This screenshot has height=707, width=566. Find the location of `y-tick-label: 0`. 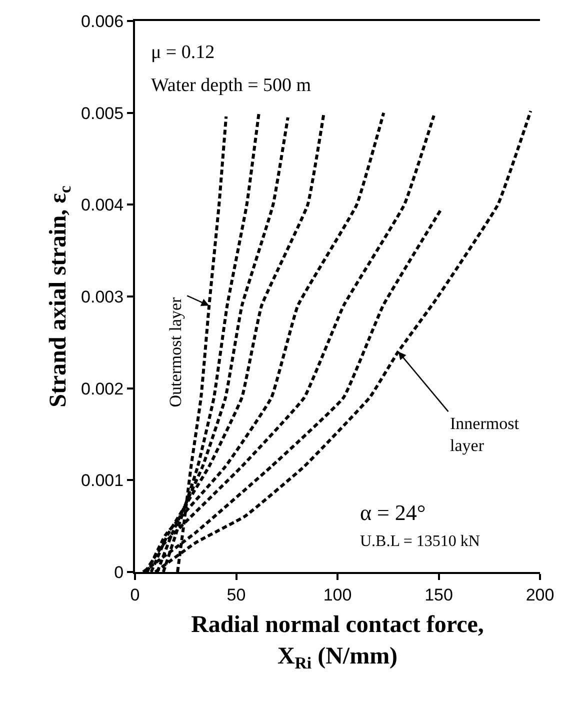

y-tick-label: 0 is located at coordinates (119, 572).